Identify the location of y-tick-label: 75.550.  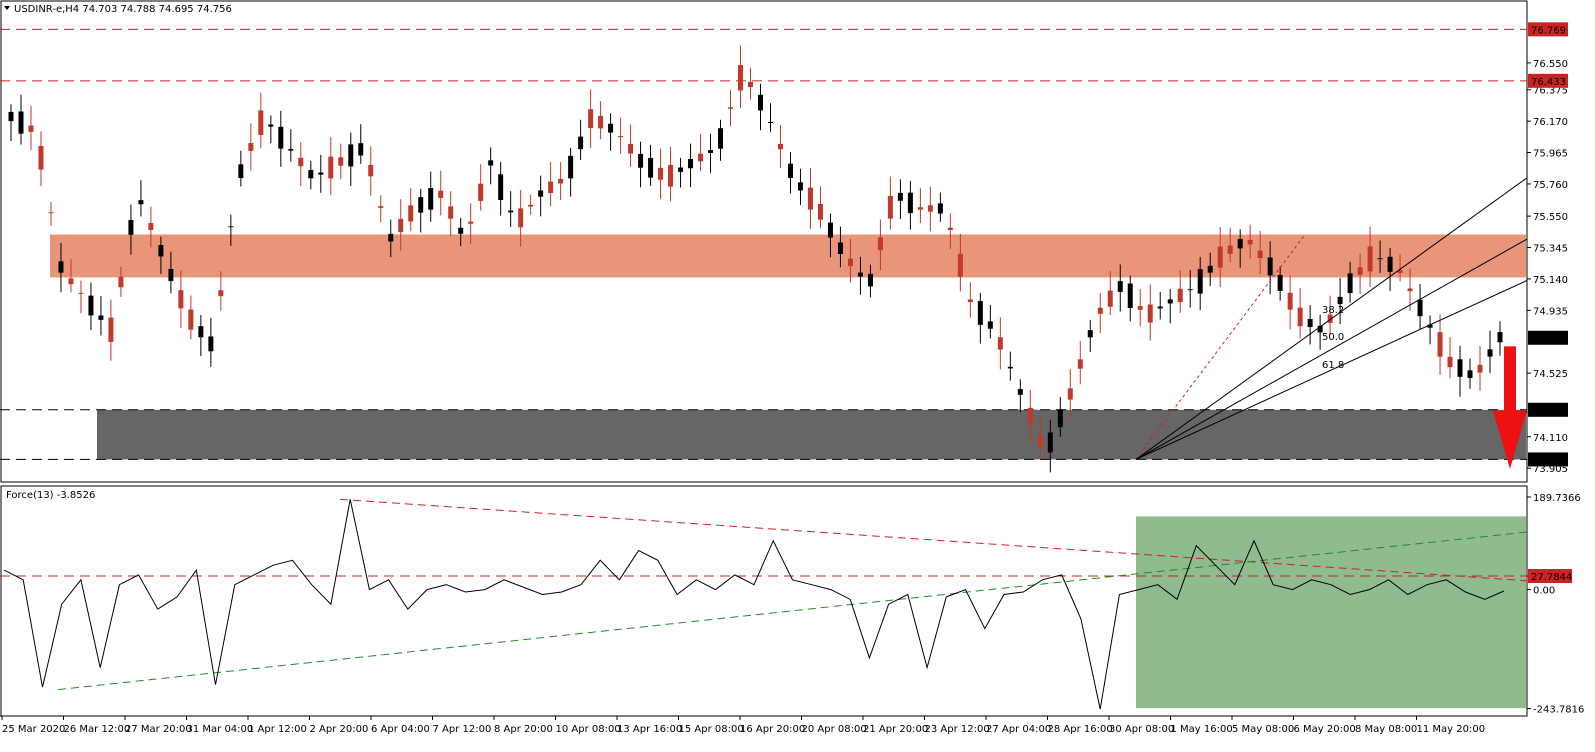
(1550, 217).